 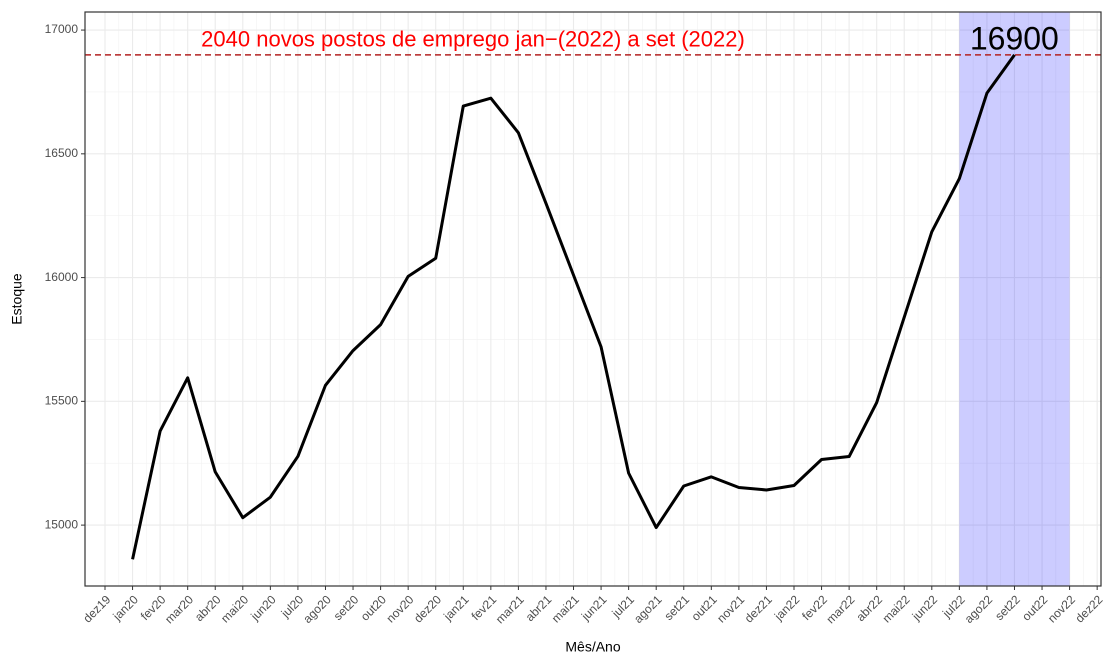 I want to click on highlight-band, so click(x=1014, y=299).